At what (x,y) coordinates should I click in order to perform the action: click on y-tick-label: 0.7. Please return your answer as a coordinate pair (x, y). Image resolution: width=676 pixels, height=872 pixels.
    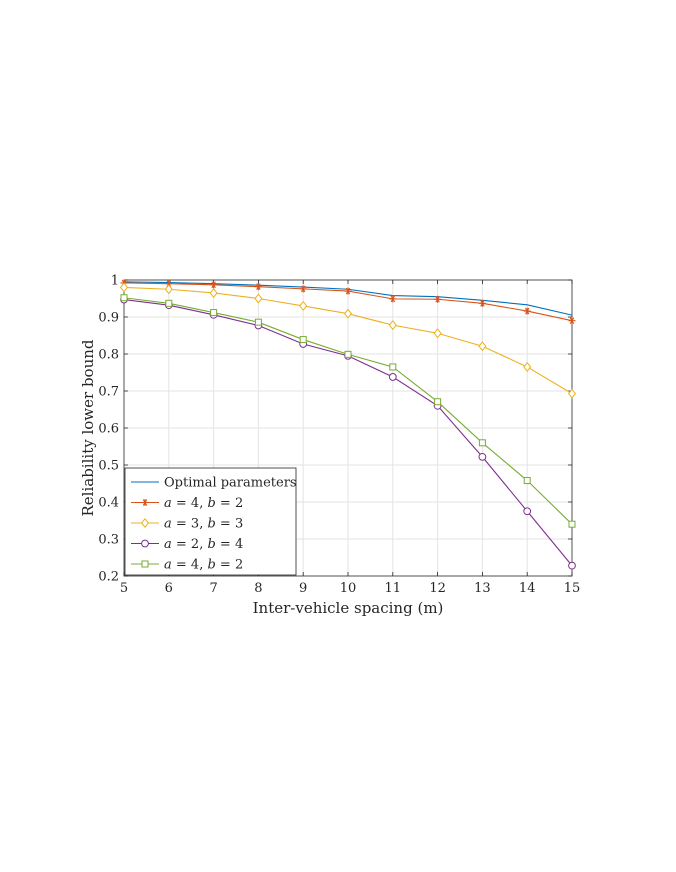
    Looking at the image, I should click on (108, 392).